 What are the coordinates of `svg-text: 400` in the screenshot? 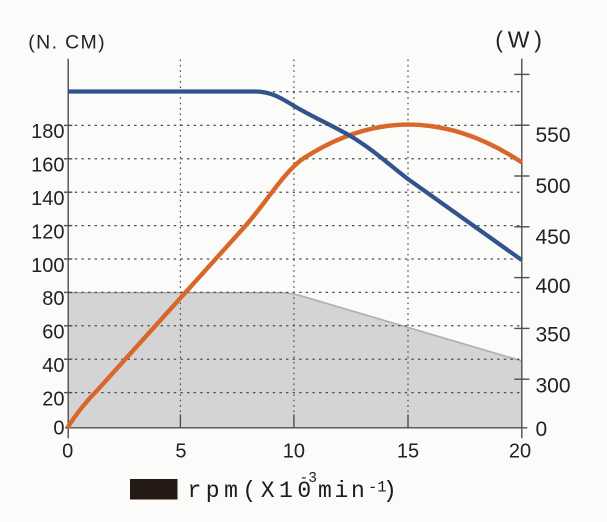 It's located at (553, 286).